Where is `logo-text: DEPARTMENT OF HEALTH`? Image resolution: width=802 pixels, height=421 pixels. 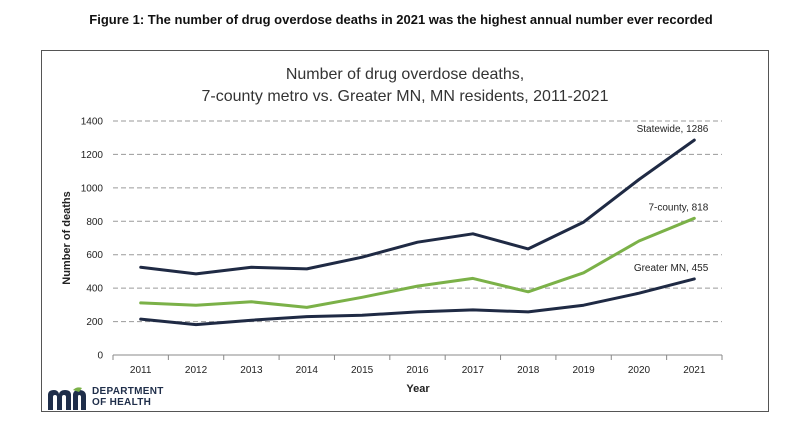 logo-text: DEPARTMENT OF HEALTH is located at coordinates (128, 397).